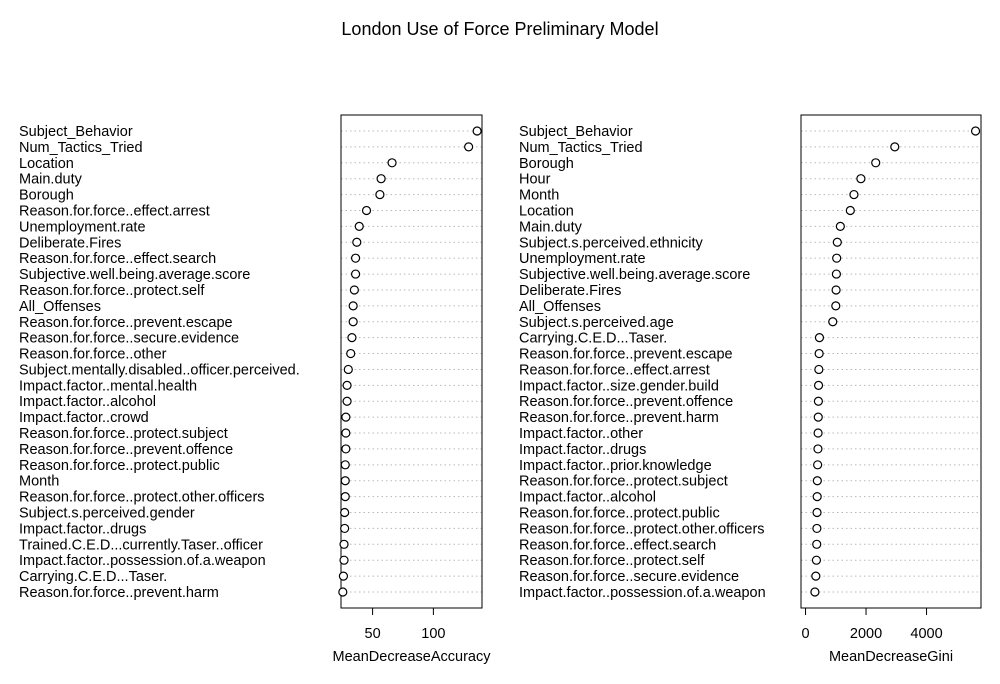  Describe the element at coordinates (108, 386) in the screenshot. I see `variable-label: Impact.factor..mental.health` at that location.